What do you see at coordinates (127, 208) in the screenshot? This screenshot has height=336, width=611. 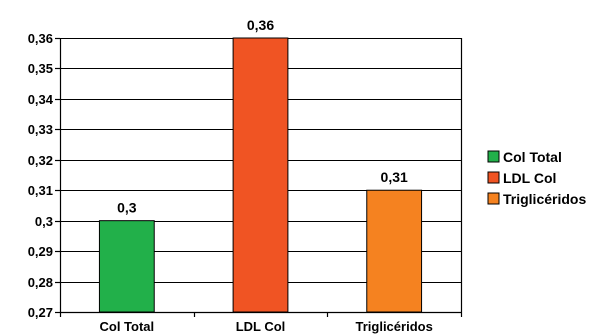 I see `data-label: 0,3` at bounding box center [127, 208].